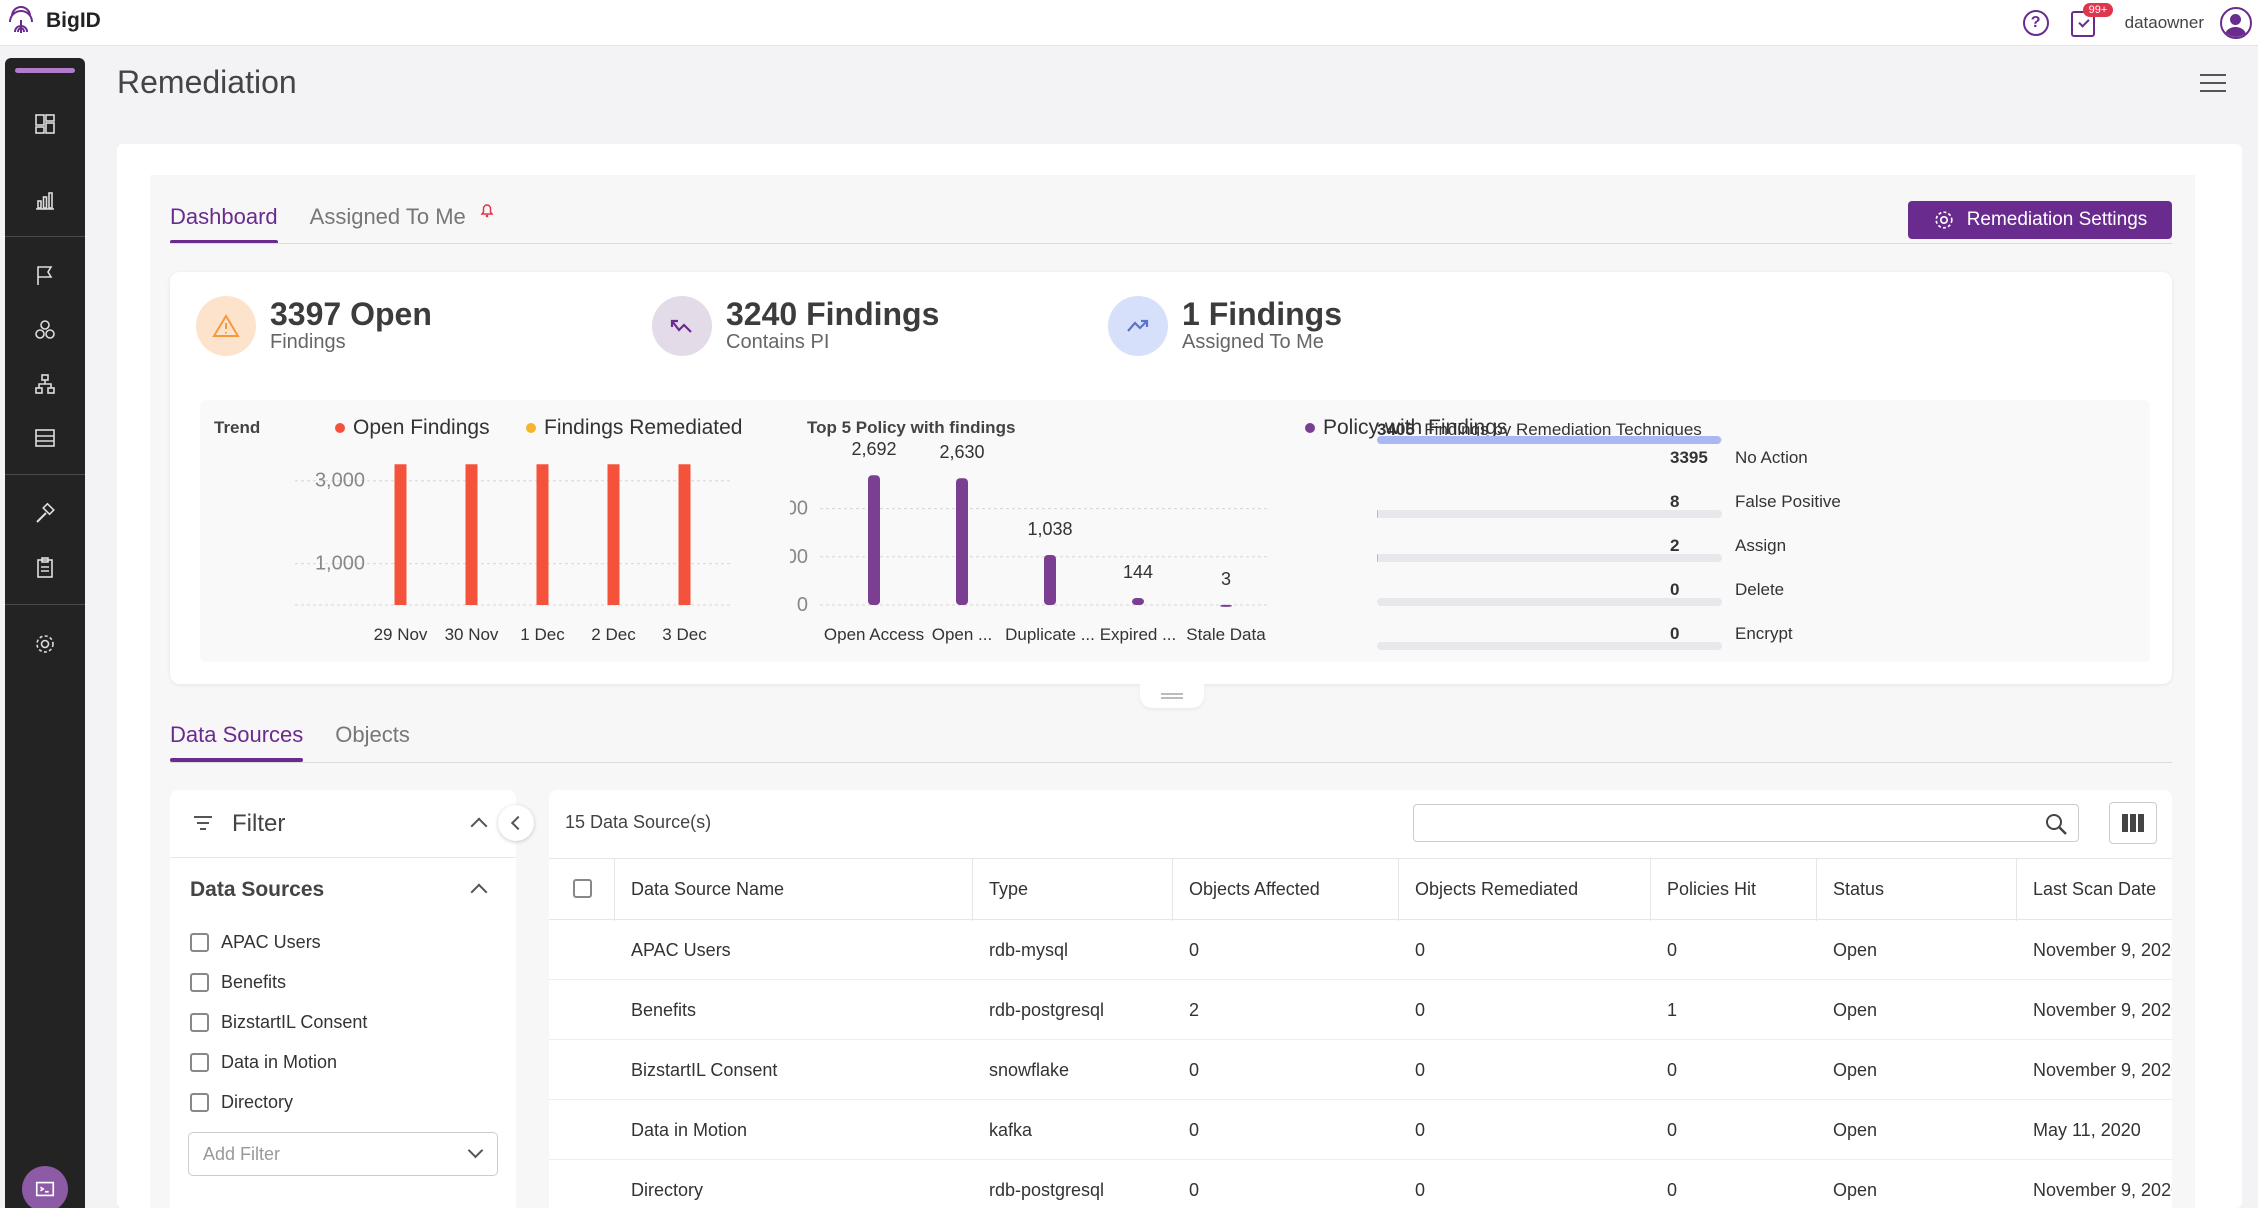 Image resolution: width=2258 pixels, height=1208 pixels. I want to click on technique-value: 3395, so click(1689, 457).